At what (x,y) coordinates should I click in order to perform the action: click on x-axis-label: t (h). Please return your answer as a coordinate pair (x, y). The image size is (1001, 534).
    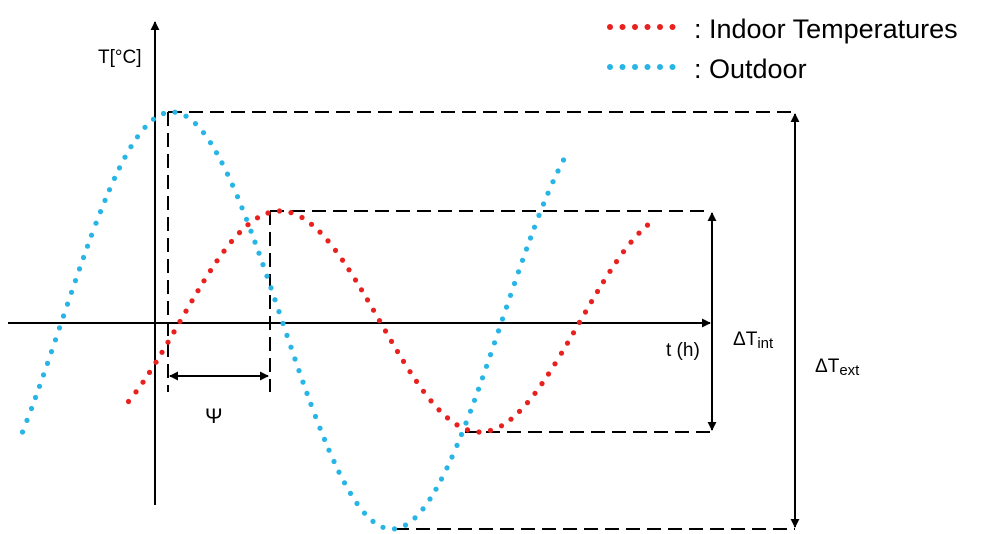
    Looking at the image, I should click on (683, 350).